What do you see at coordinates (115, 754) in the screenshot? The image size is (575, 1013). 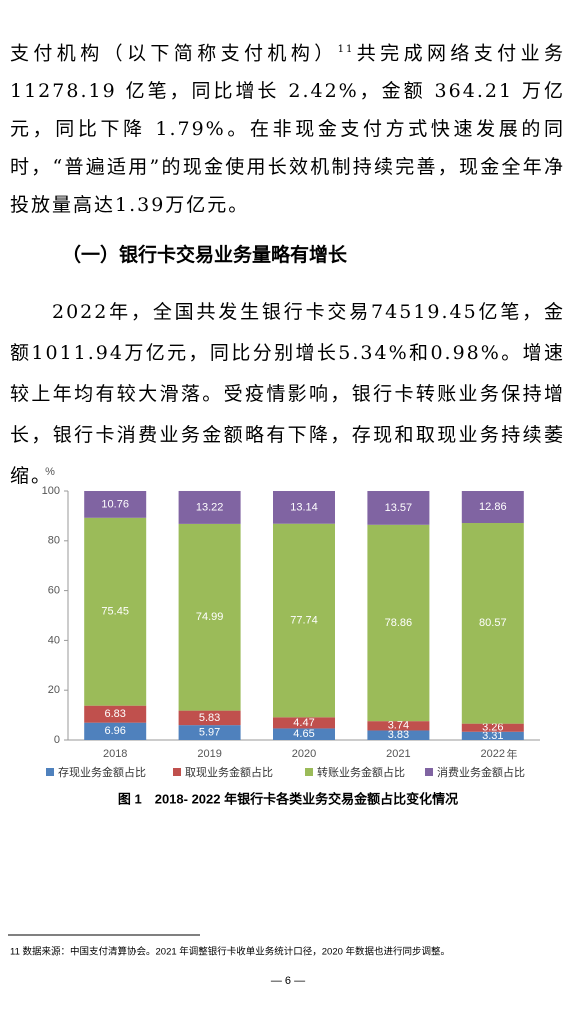 I see `x-tick-label: 2018` at bounding box center [115, 754].